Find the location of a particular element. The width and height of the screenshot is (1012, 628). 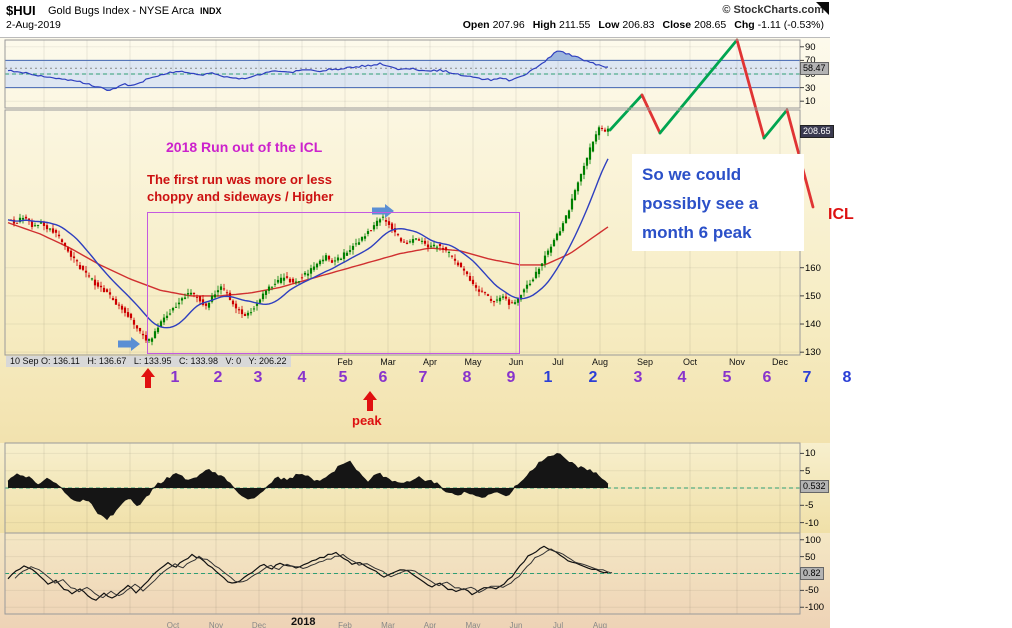

icl-run-note: 2018 Run out of the ICL is located at coordinates (244, 147).